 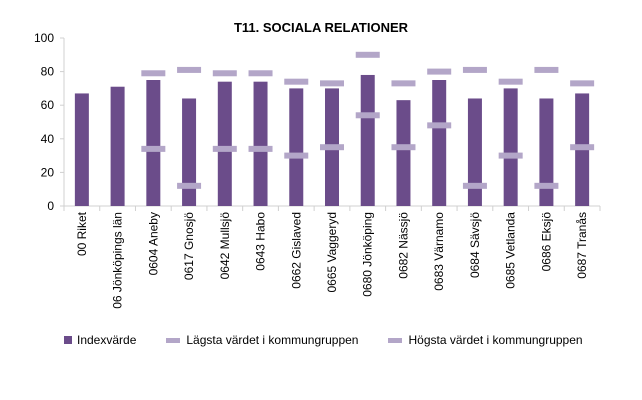 What do you see at coordinates (44, 38) in the screenshot?
I see `y-tick-label: 100` at bounding box center [44, 38].